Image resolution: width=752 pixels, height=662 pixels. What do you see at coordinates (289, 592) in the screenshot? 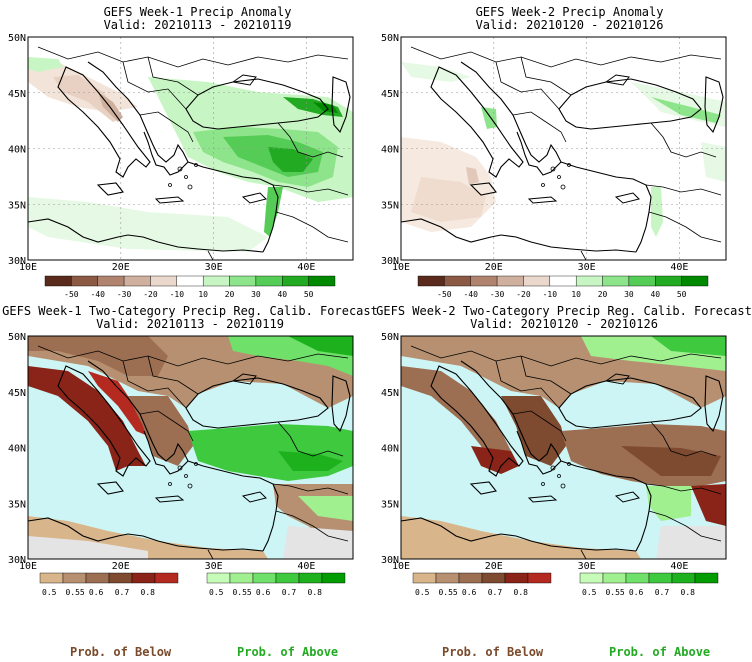
I see `above_colorbar-tick-0-3: 0.7` at bounding box center [289, 592].